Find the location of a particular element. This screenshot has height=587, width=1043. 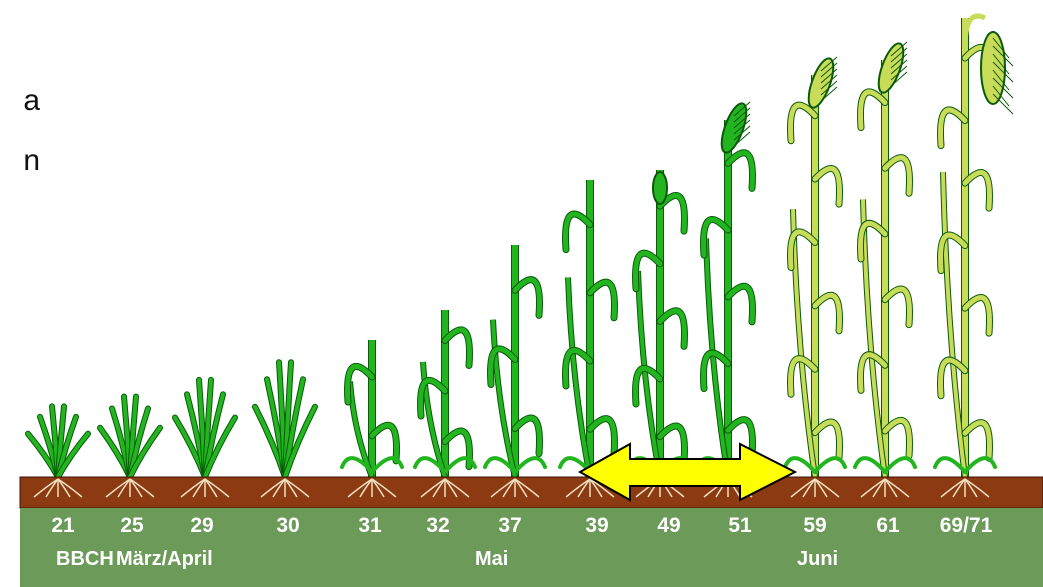

stage-label-37: 37 is located at coordinates (510, 525).